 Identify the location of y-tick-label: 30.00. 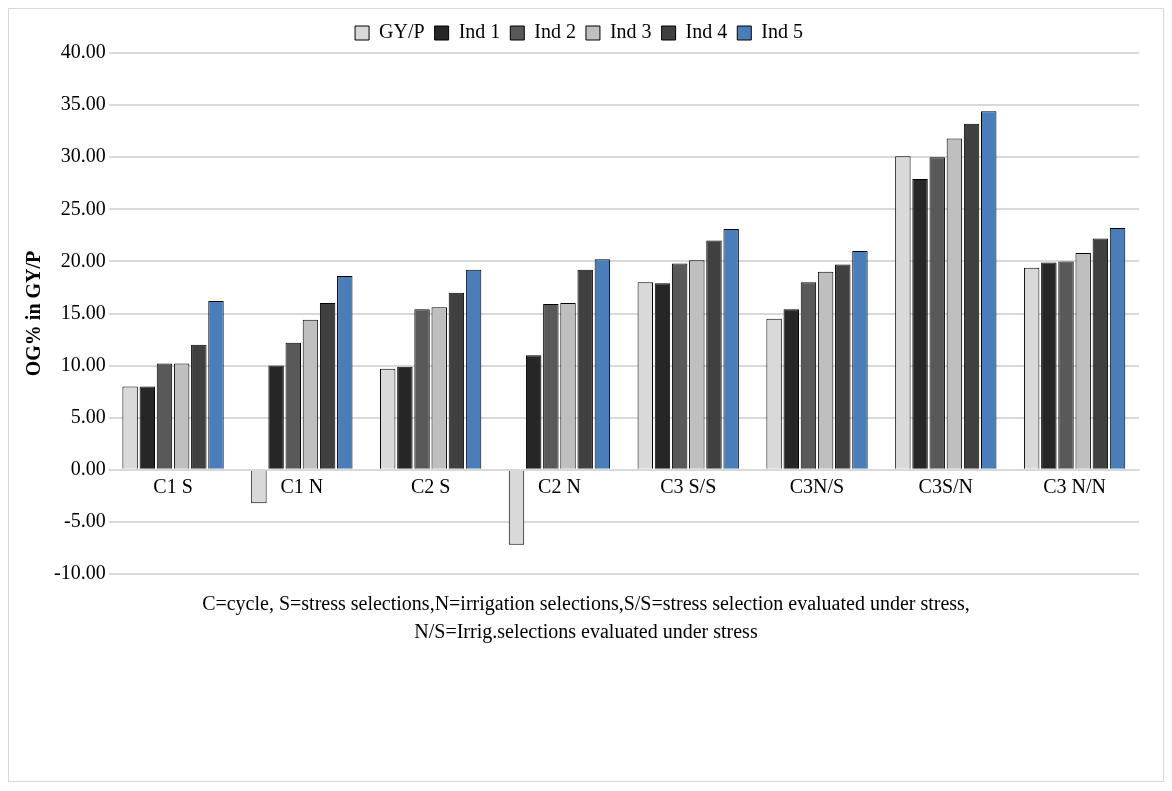
(83, 155).